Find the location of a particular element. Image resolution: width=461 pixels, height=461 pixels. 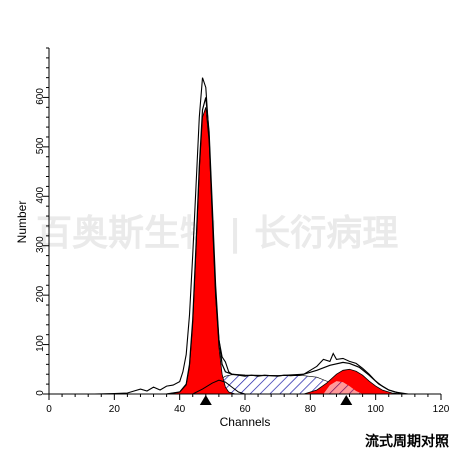

x-tick-label: 100 is located at coordinates (375, 409).